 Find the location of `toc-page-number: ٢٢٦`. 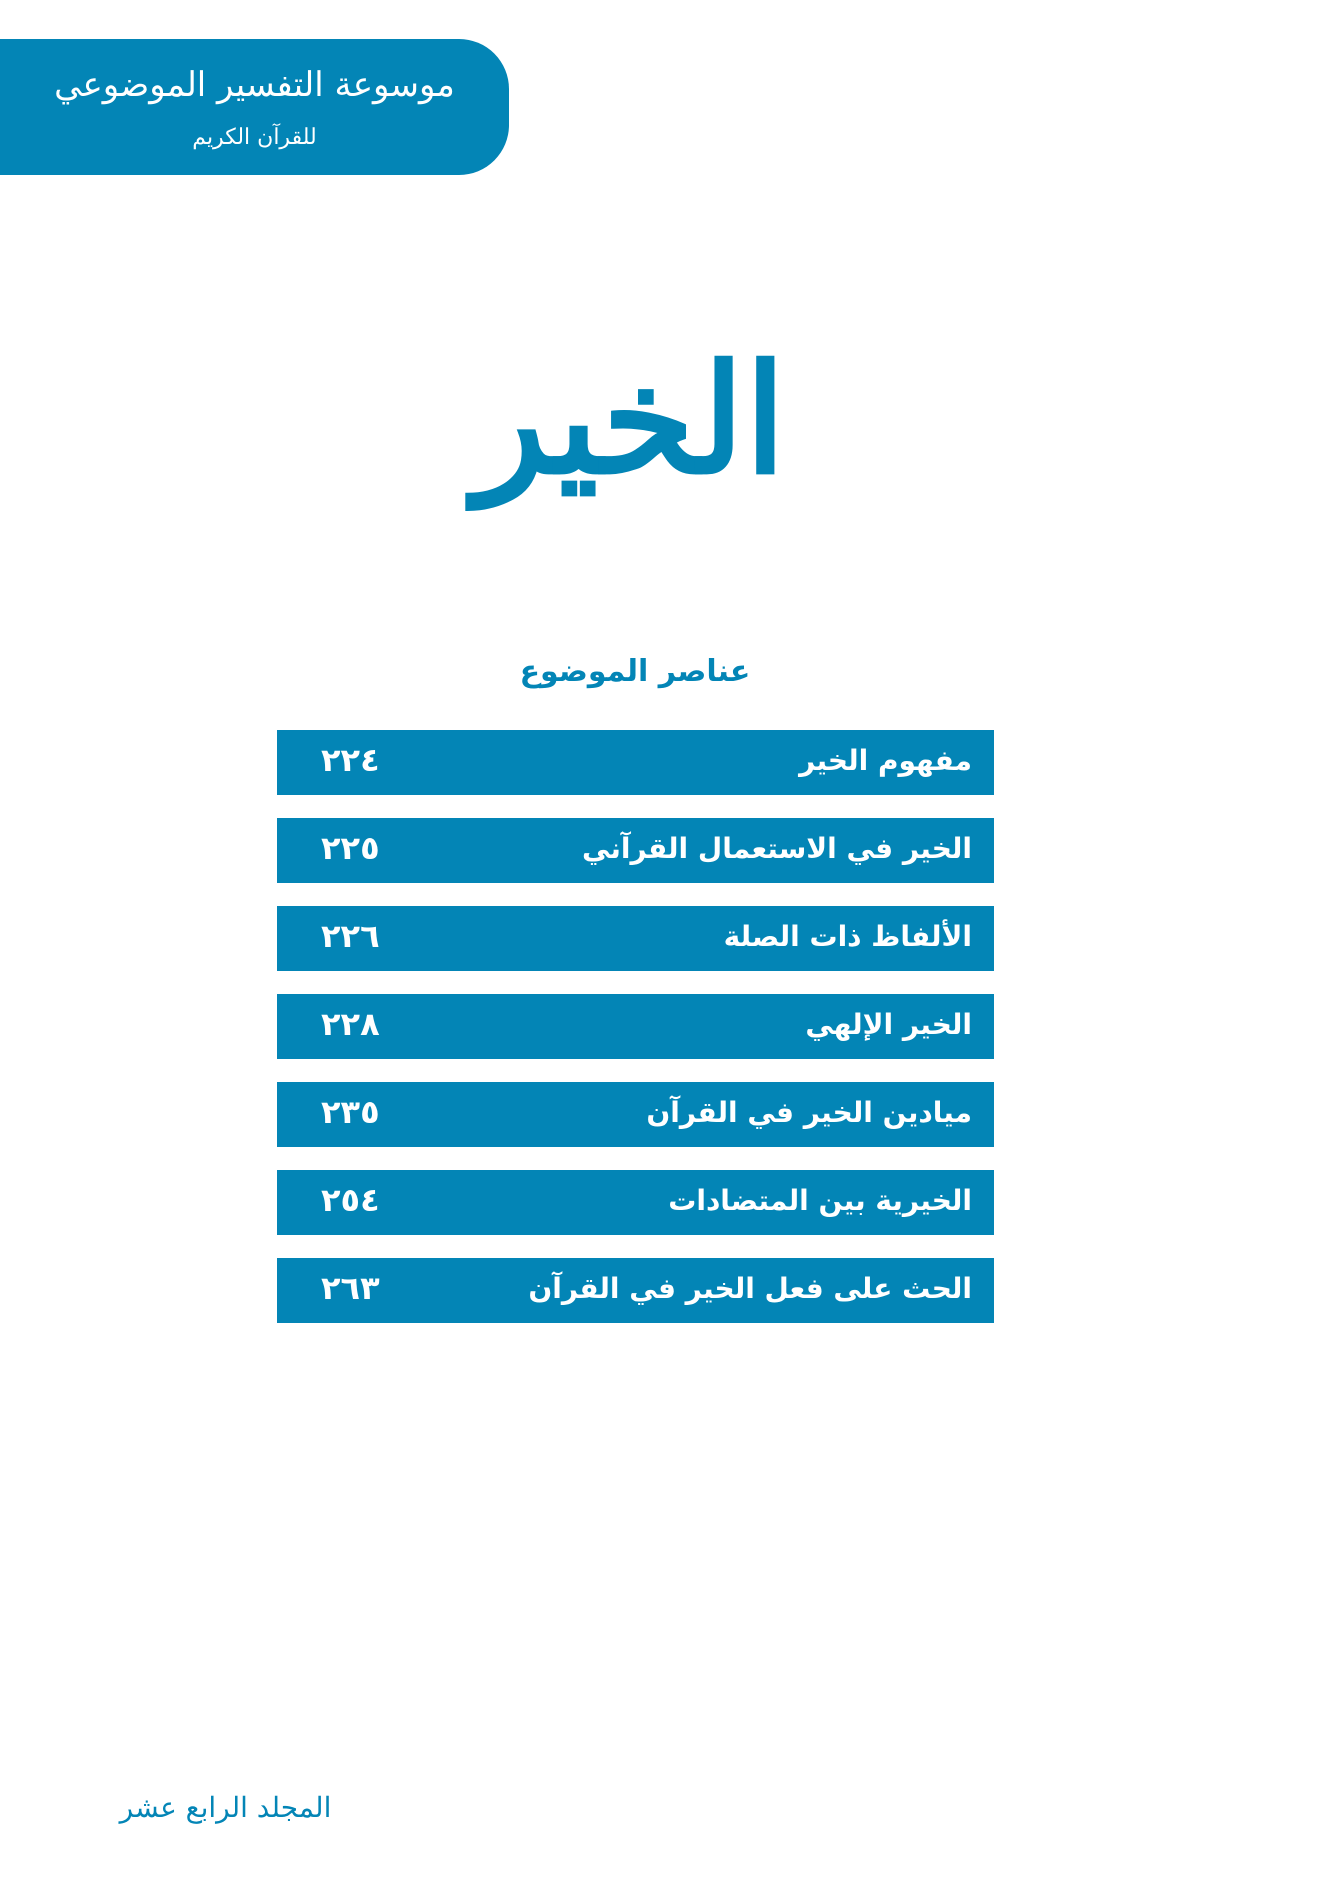

toc-page-number: ٢٢٦ is located at coordinates (350, 936).